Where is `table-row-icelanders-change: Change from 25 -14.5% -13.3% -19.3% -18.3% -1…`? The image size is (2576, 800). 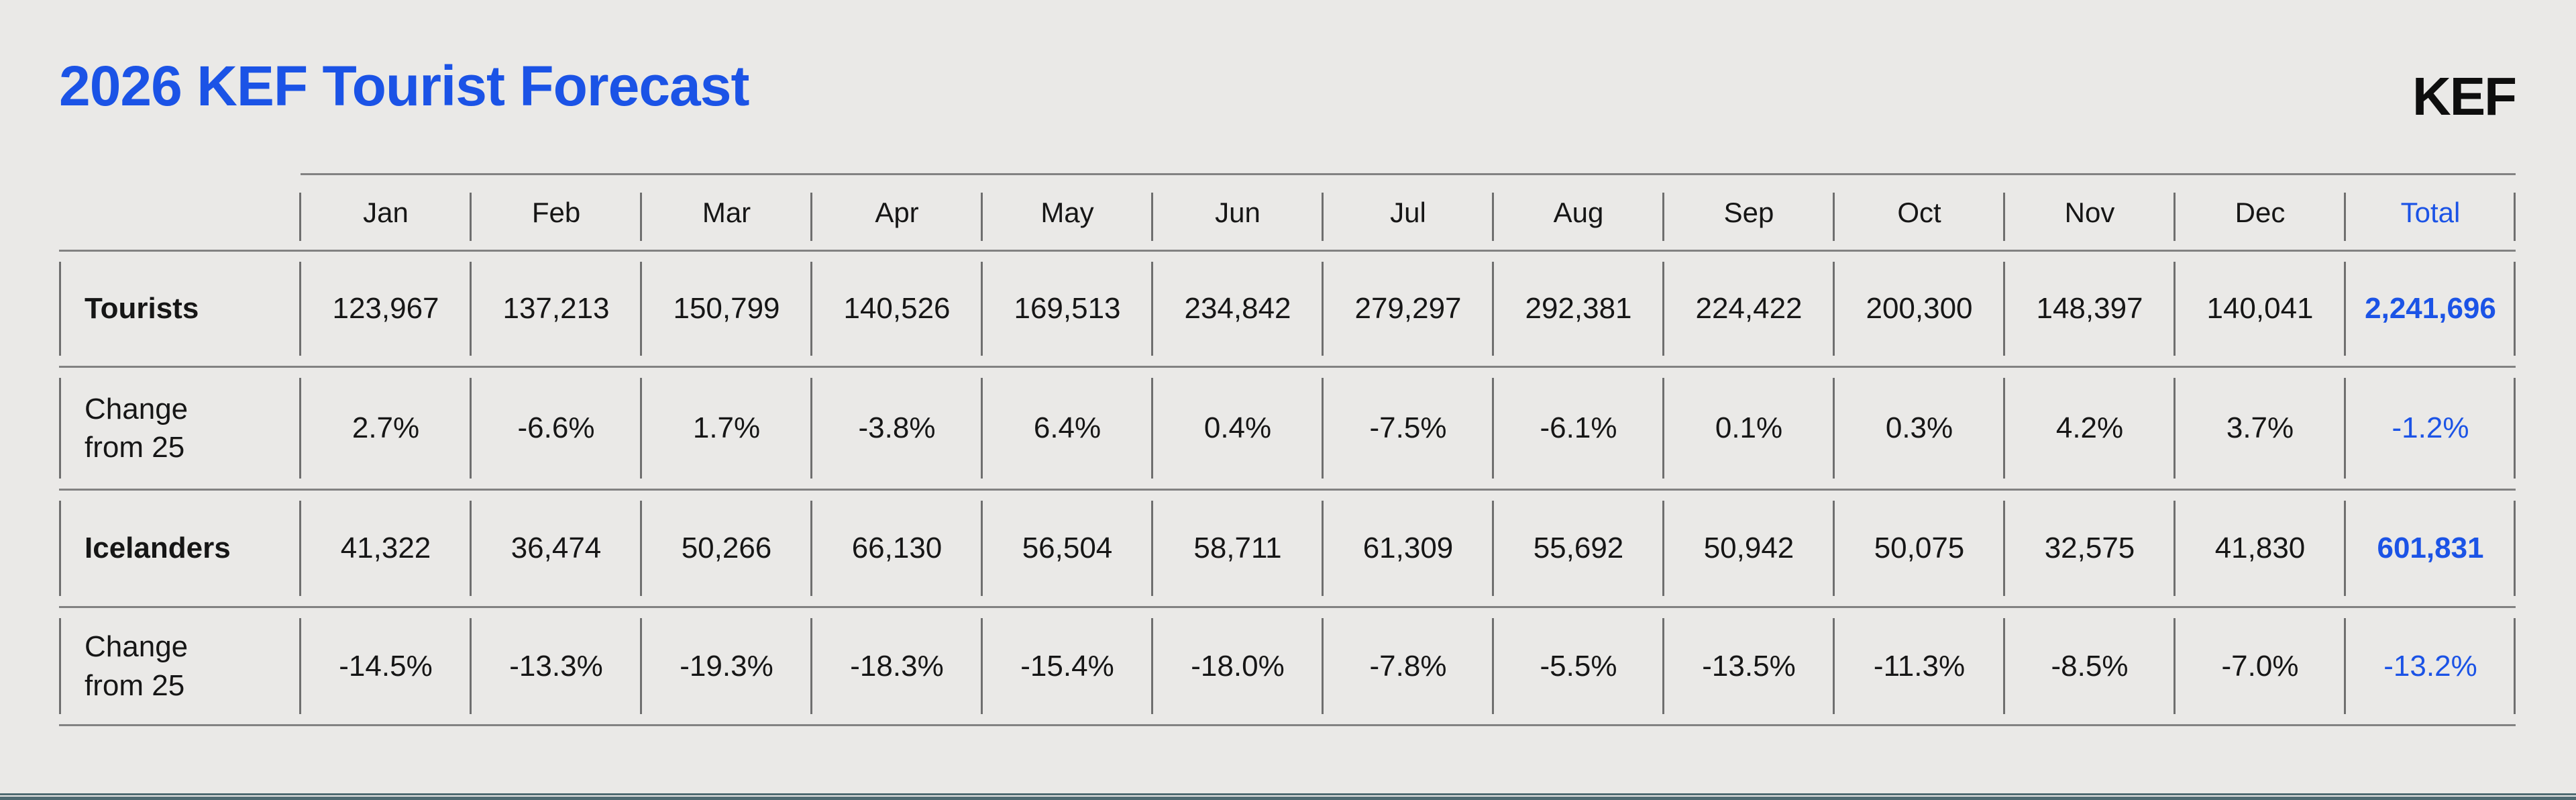 table-row-icelanders-change: Change from 25 -14.5% -13.3% -19.3% -18.3% -1… is located at coordinates (1287, 666).